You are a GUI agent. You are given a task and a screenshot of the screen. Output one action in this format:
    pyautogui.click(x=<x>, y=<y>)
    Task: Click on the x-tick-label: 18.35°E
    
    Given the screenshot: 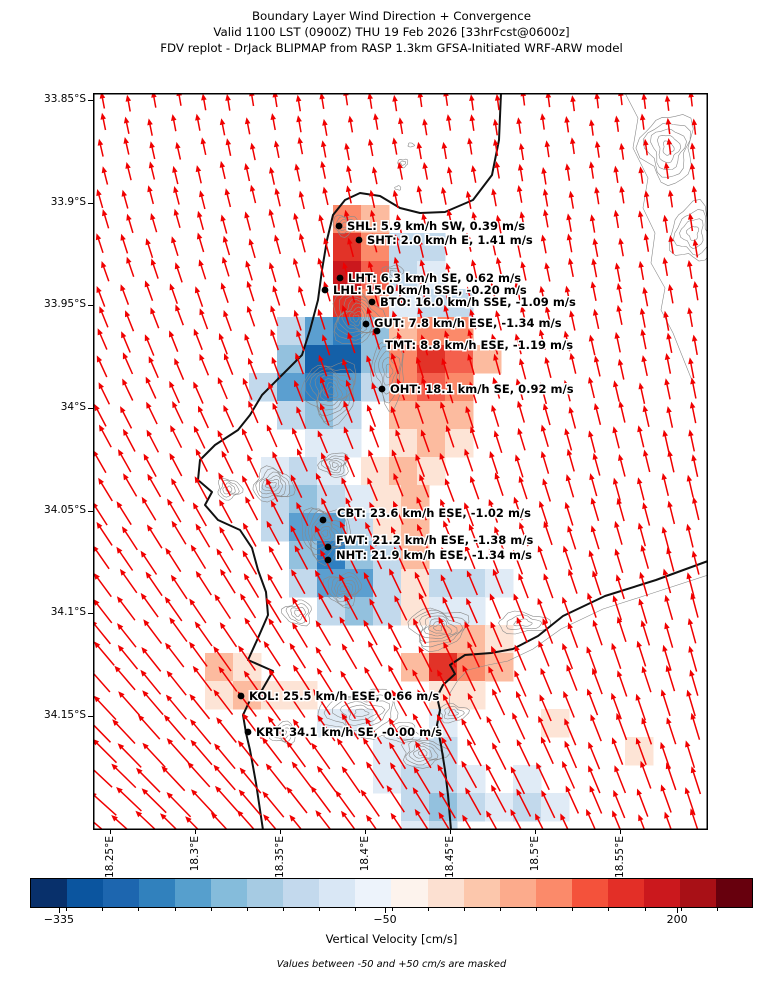 What is the action you would take?
    pyautogui.click(x=280, y=857)
    